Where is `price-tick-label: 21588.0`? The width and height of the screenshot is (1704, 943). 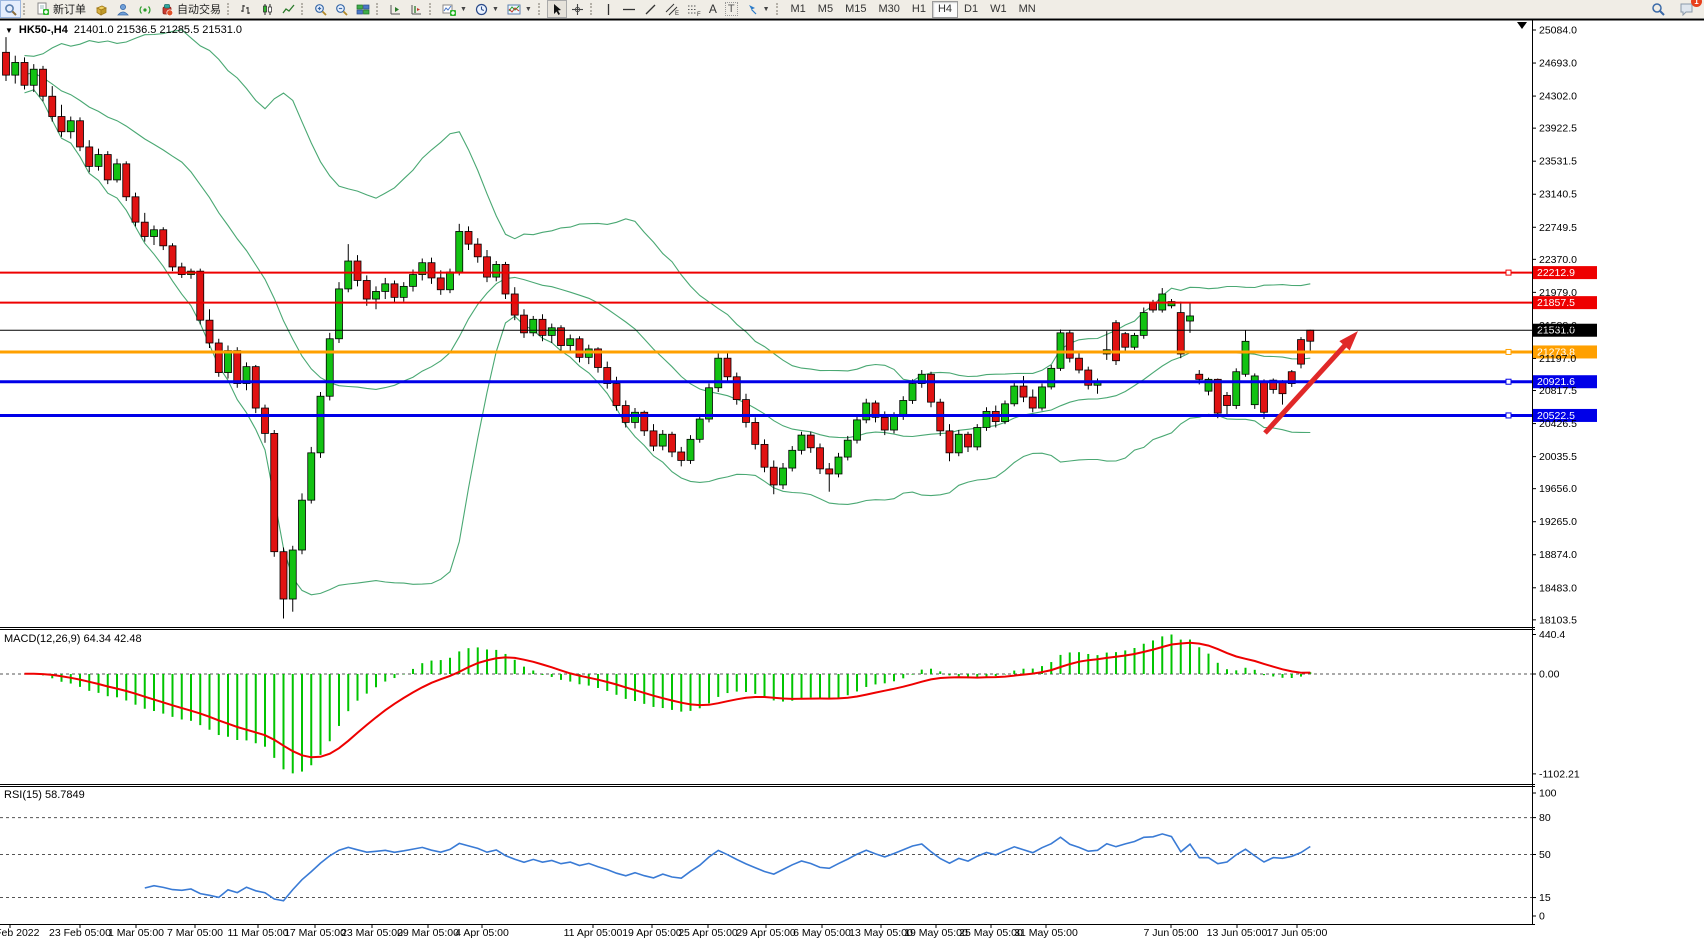 price-tick-label: 21588.0 is located at coordinates (1558, 326).